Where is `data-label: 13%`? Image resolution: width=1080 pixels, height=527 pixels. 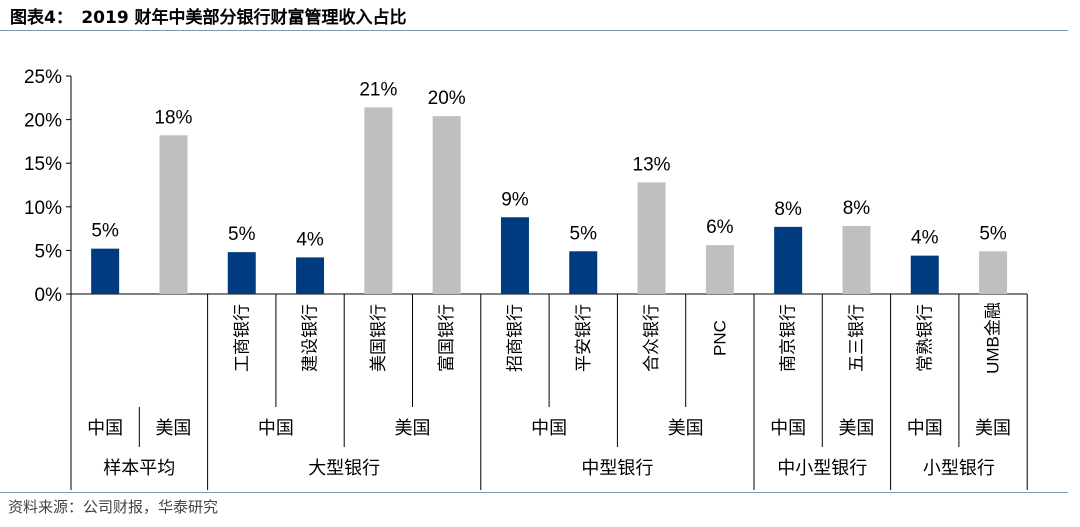
data-label: 13% is located at coordinates (652, 164).